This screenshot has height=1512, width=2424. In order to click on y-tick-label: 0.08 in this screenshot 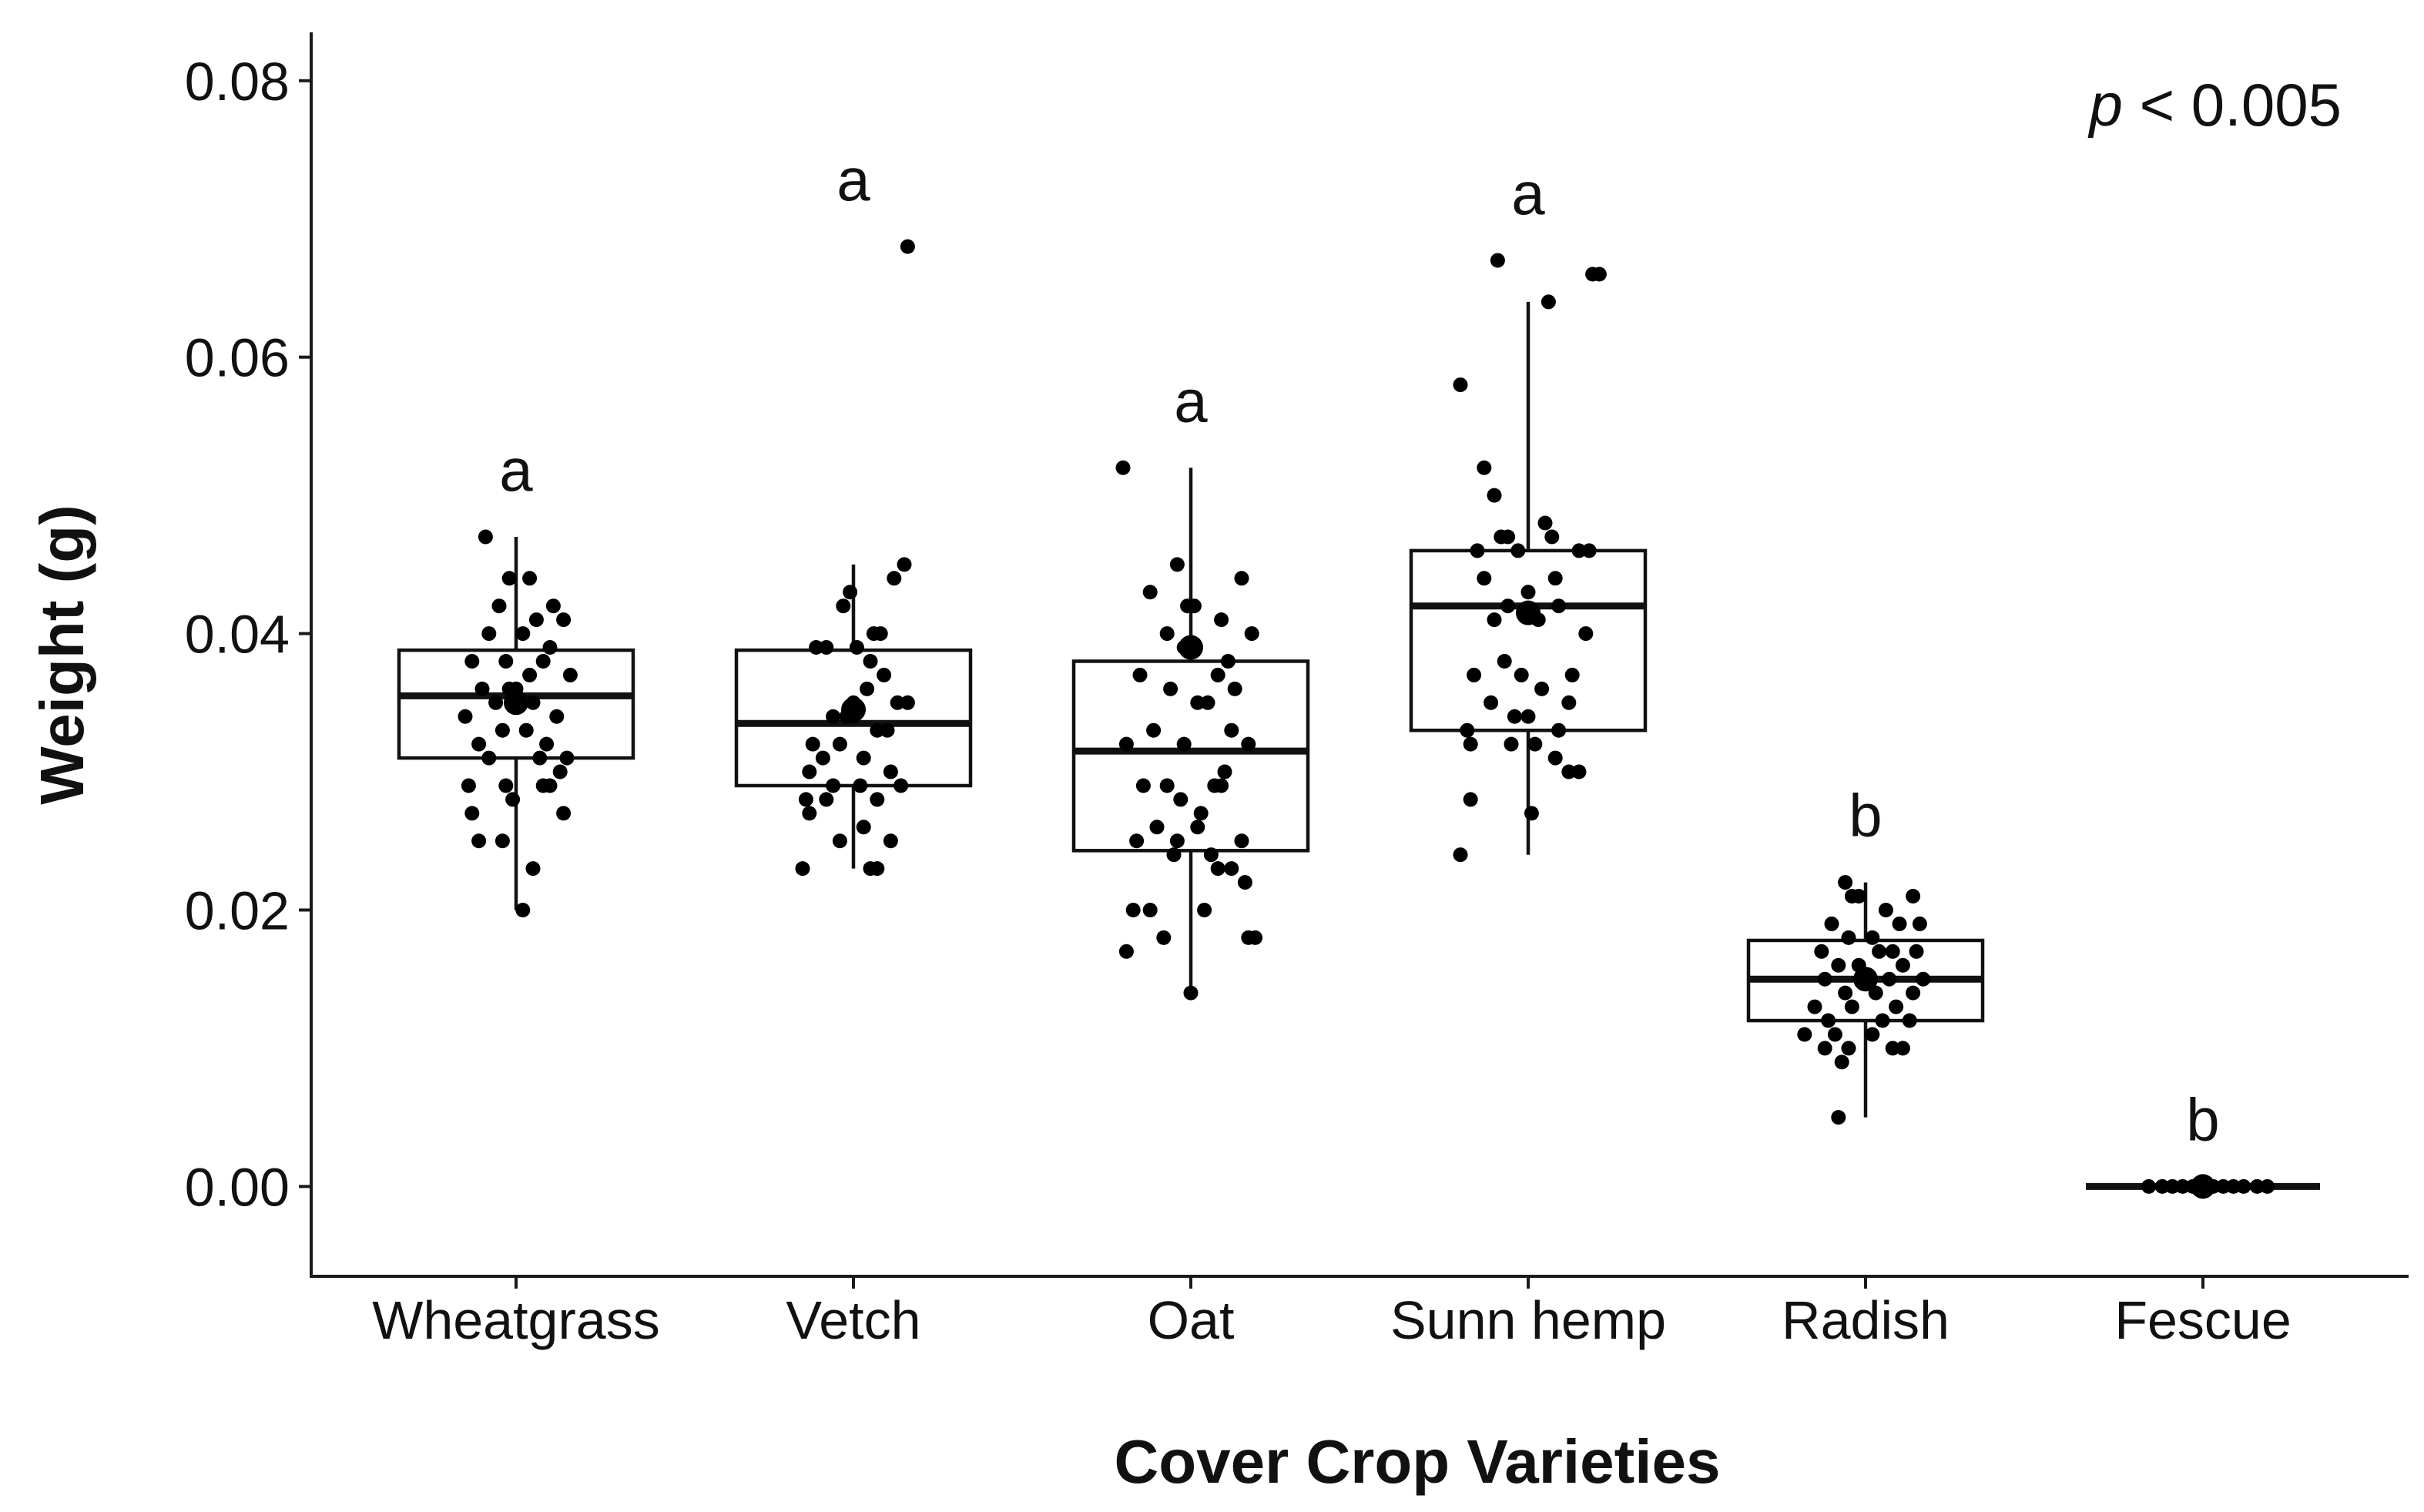, I will do `click(238, 82)`.